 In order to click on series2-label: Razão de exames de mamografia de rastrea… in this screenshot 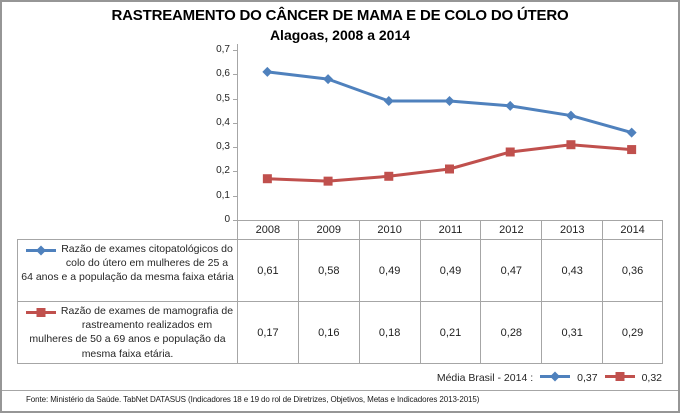, I will do `click(131, 332)`.